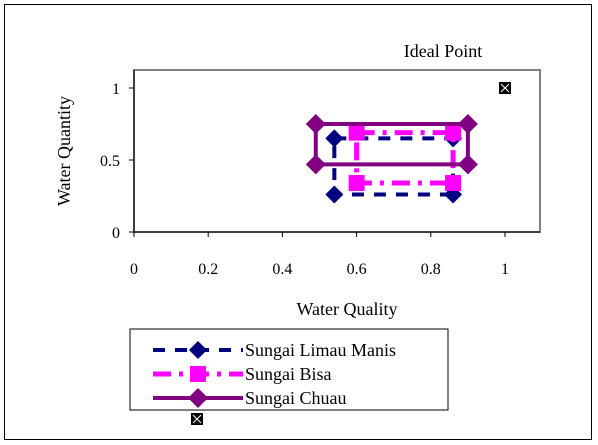 This screenshot has height=445, width=598. Describe the element at coordinates (282, 269) in the screenshot. I see `x-tick-label: 0.4` at that location.